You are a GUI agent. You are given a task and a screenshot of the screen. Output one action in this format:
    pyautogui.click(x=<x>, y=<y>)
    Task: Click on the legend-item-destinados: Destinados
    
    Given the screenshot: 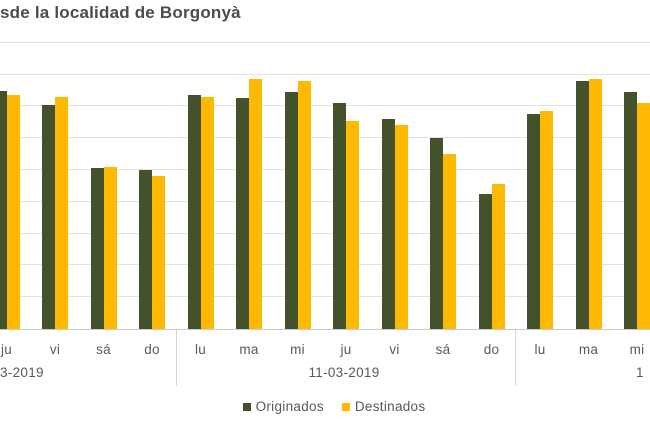 What is the action you would take?
    pyautogui.click(x=383, y=406)
    